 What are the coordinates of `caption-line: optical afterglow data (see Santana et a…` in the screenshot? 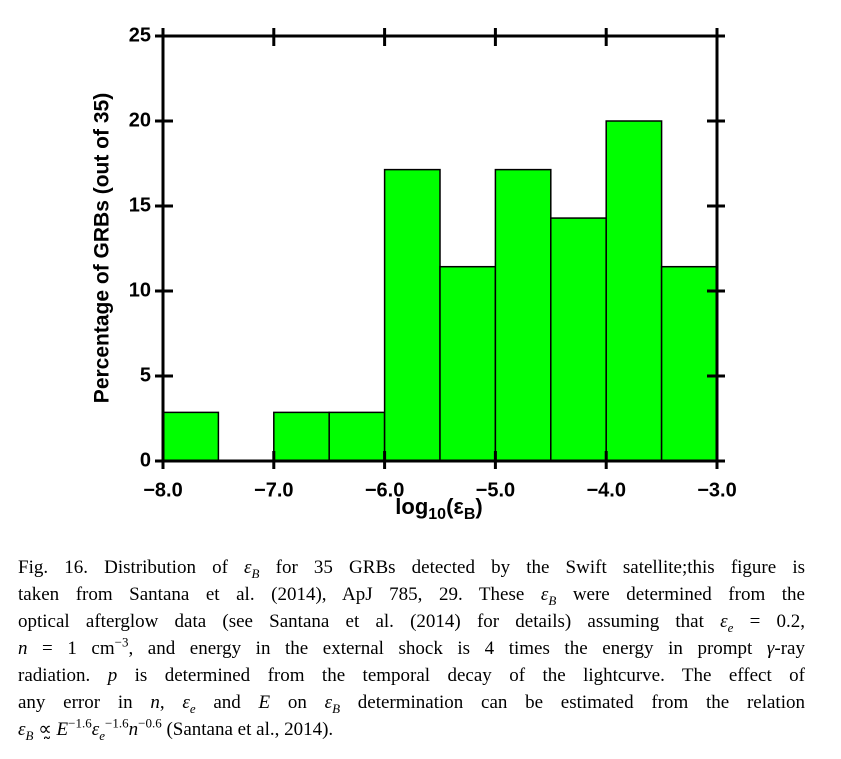 It's located at (411, 621).